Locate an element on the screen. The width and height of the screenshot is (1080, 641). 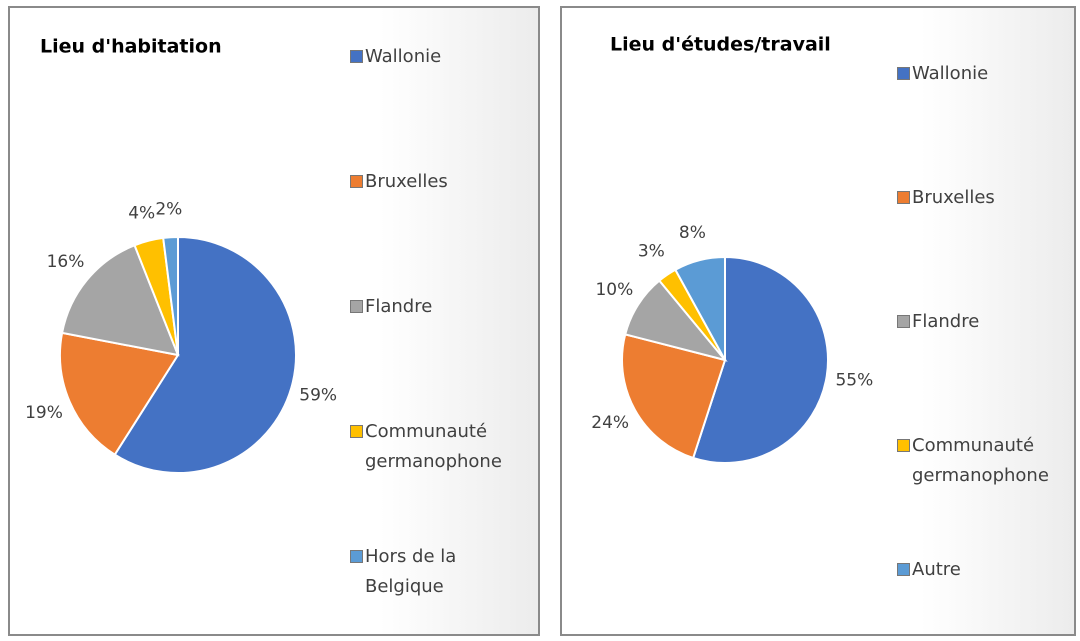
chart-title: Lieu d'habitation is located at coordinates (131, 47).